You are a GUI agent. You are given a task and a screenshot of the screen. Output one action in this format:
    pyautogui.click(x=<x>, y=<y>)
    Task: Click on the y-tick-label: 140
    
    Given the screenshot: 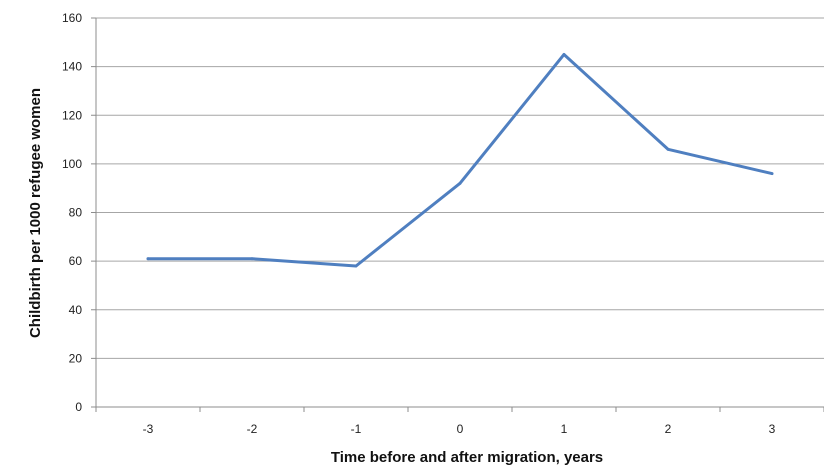 What is the action you would take?
    pyautogui.click(x=72, y=67)
    